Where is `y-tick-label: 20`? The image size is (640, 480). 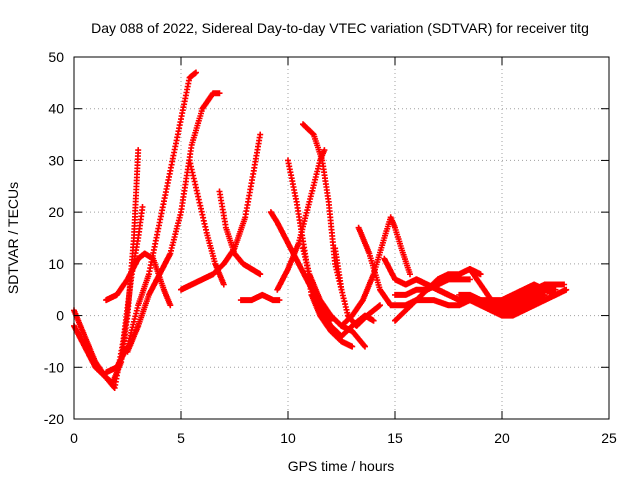
y-tick-label: 20 is located at coordinates (56, 212).